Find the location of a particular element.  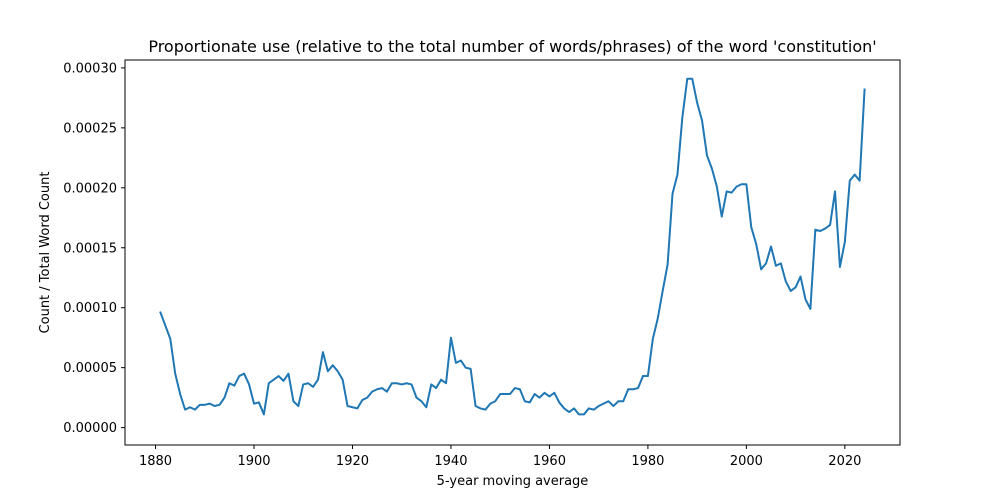

y-tick-label: 0.00010 is located at coordinates (90, 308).